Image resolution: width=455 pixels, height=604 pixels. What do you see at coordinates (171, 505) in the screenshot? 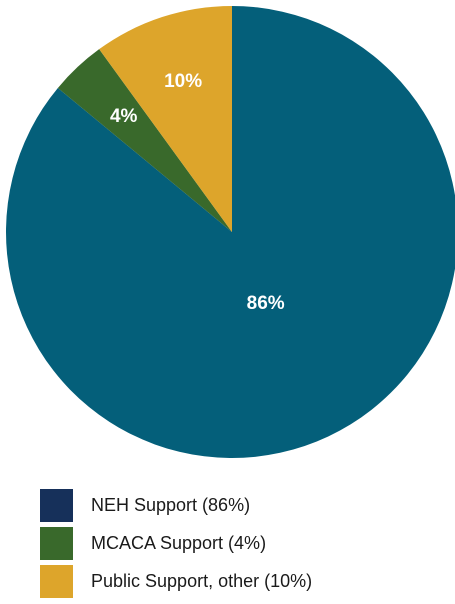
I see `legend-label-neh-support: NEH Support (86%)` at bounding box center [171, 505].